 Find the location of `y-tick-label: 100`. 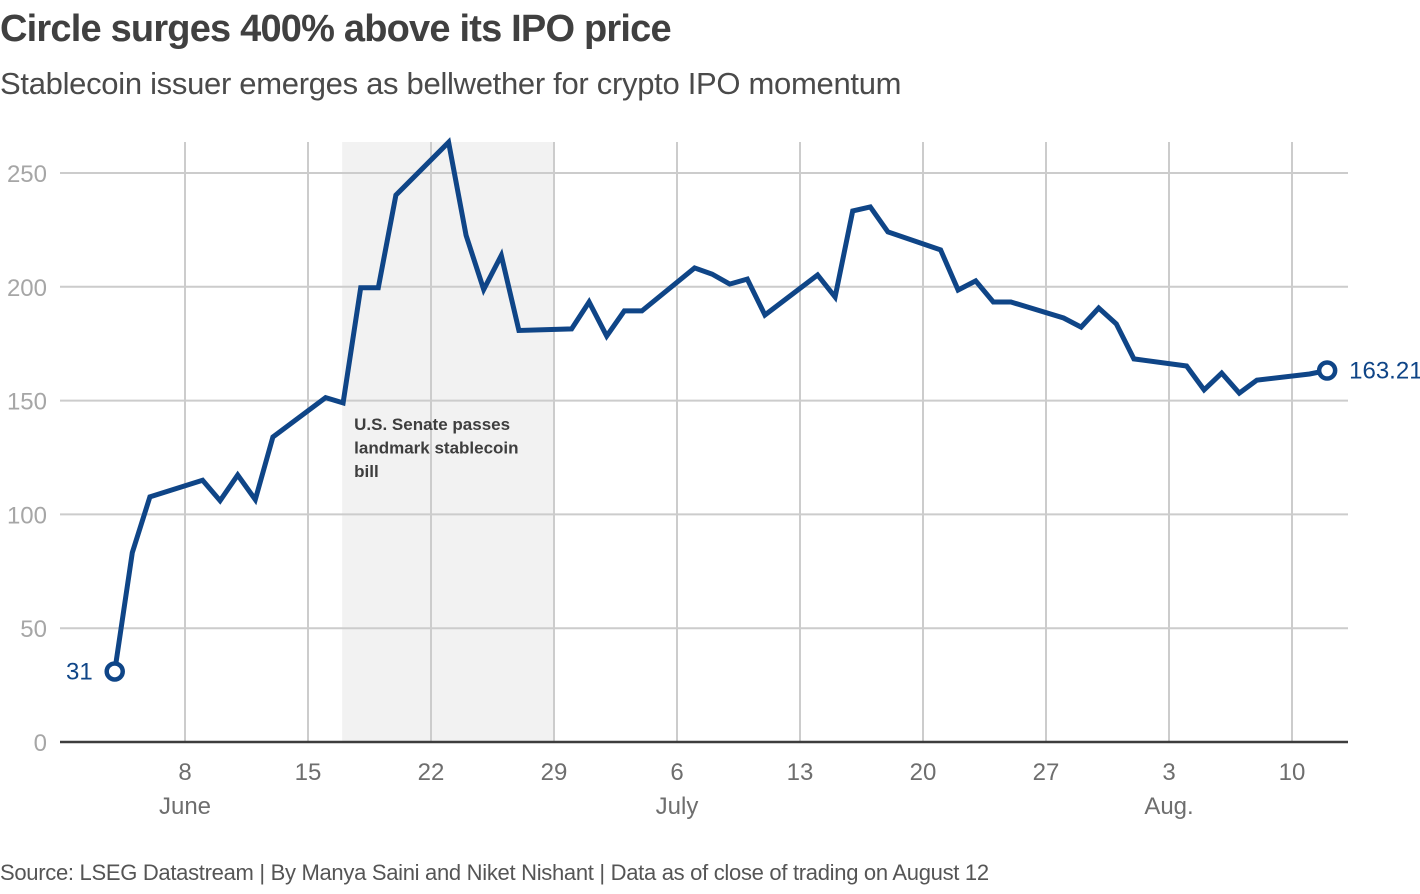

y-tick-label: 100 is located at coordinates (27, 515).